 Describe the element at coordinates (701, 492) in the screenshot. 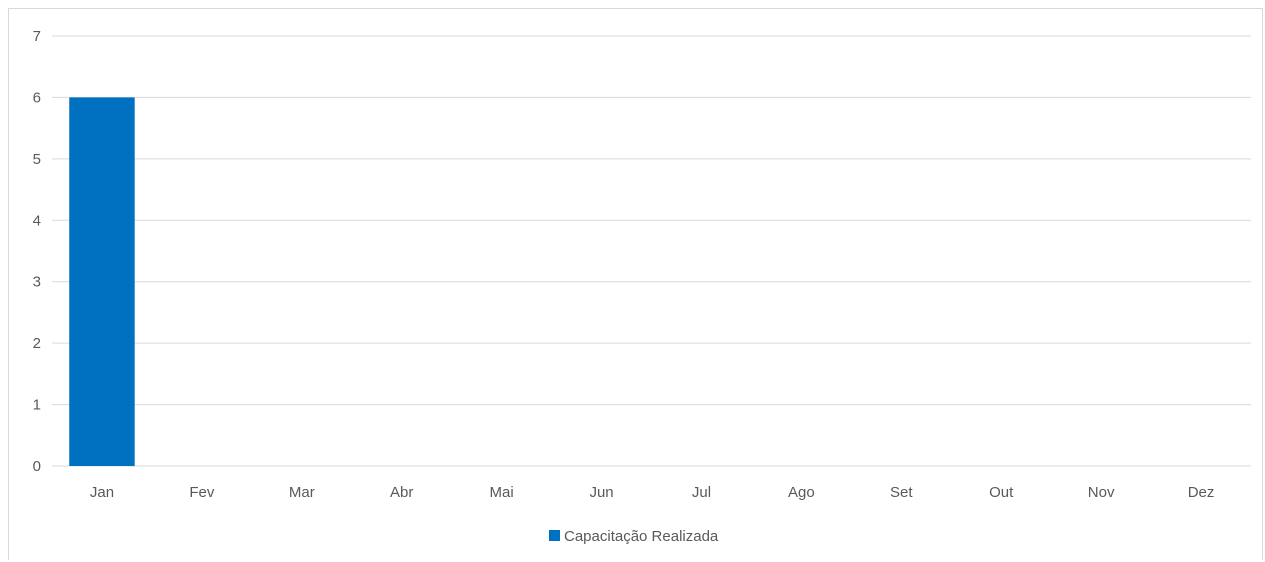

I see `x-tick-label: Jul` at that location.